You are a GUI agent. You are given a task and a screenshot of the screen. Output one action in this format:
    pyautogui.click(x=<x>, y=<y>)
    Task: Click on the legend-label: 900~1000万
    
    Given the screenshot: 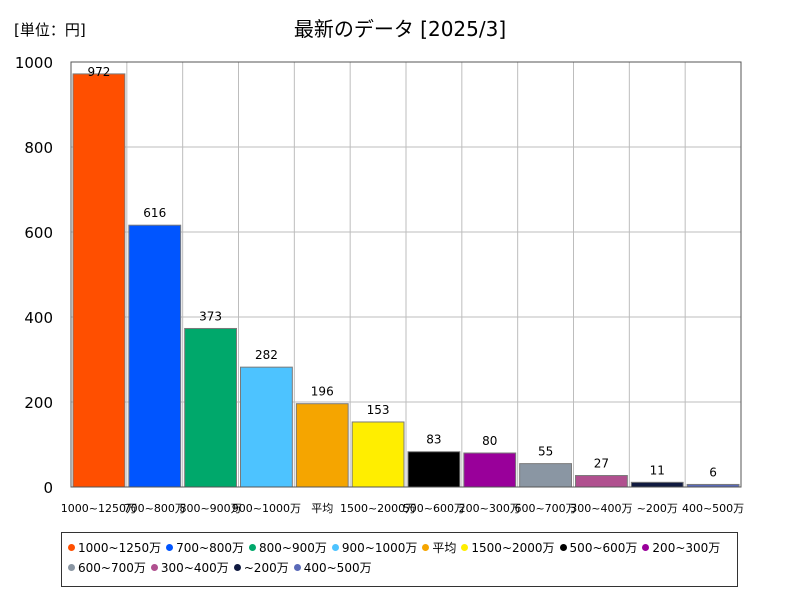 What is the action you would take?
    pyautogui.click(x=379, y=548)
    